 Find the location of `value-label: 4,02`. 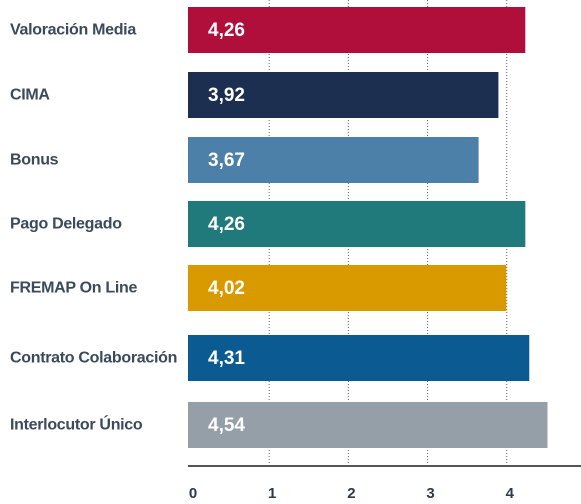

value-label: 4,02 is located at coordinates (226, 288).